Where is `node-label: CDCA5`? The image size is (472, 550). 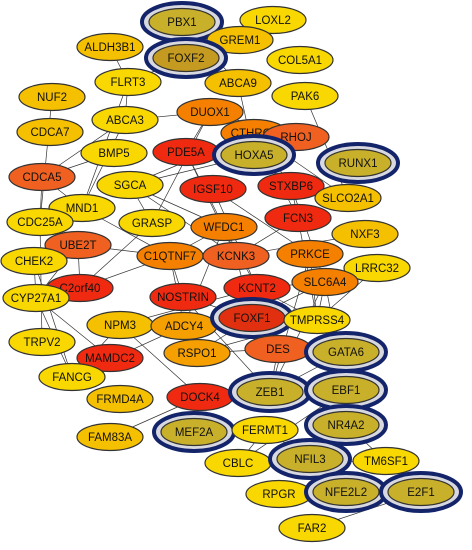 node-label: CDCA5 is located at coordinates (42, 178).